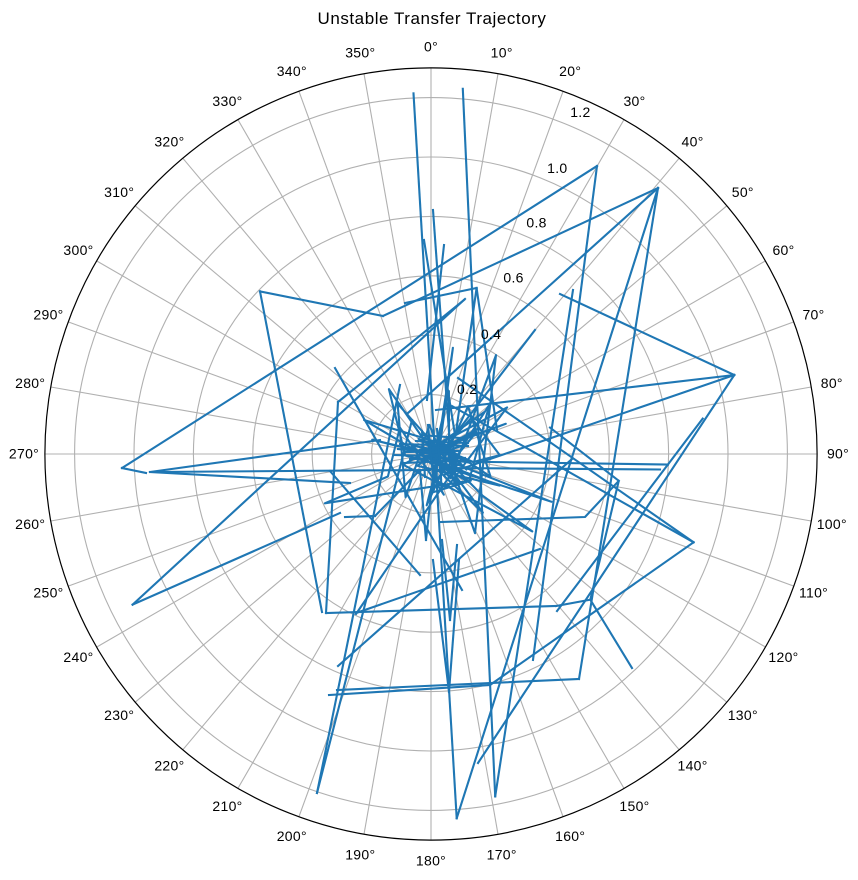 The width and height of the screenshot is (858, 880). I want to click on svg-text: 20°, so click(570, 71).